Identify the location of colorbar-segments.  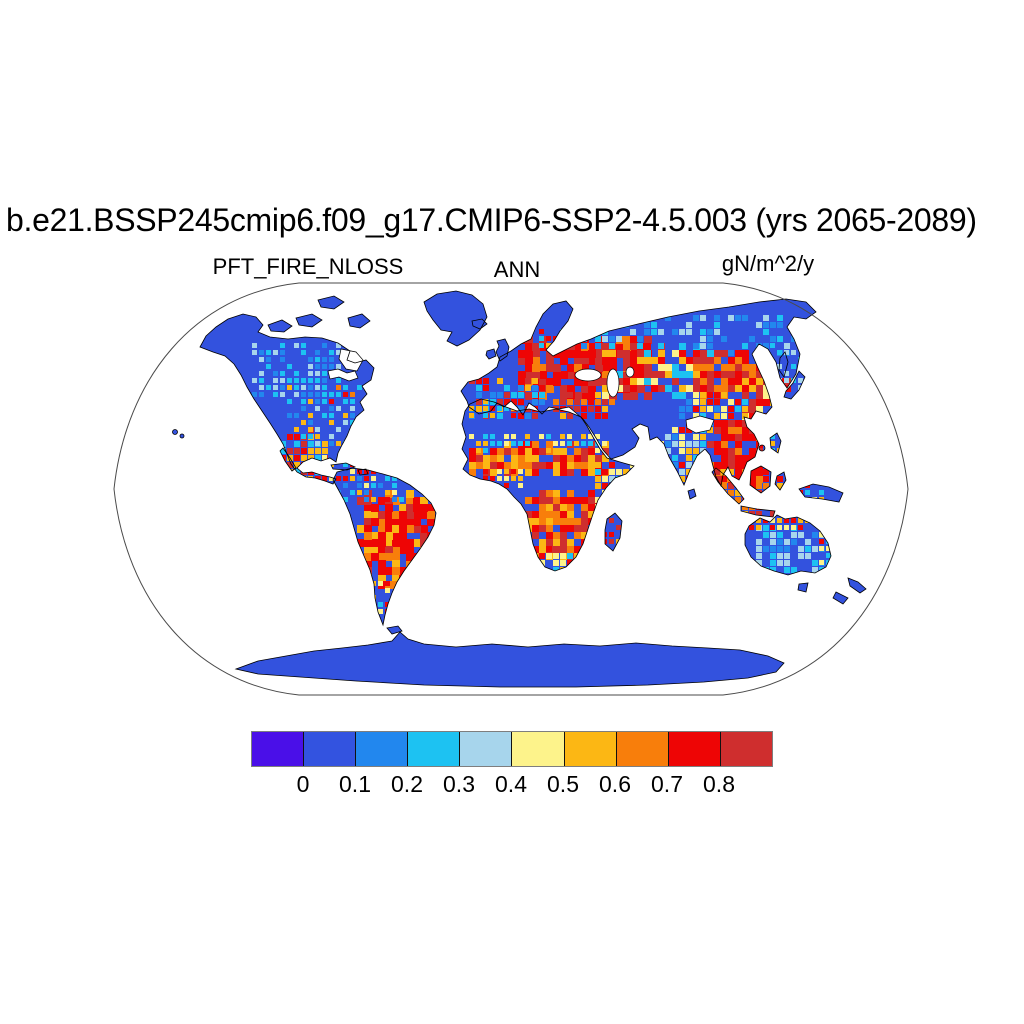
(512, 749).